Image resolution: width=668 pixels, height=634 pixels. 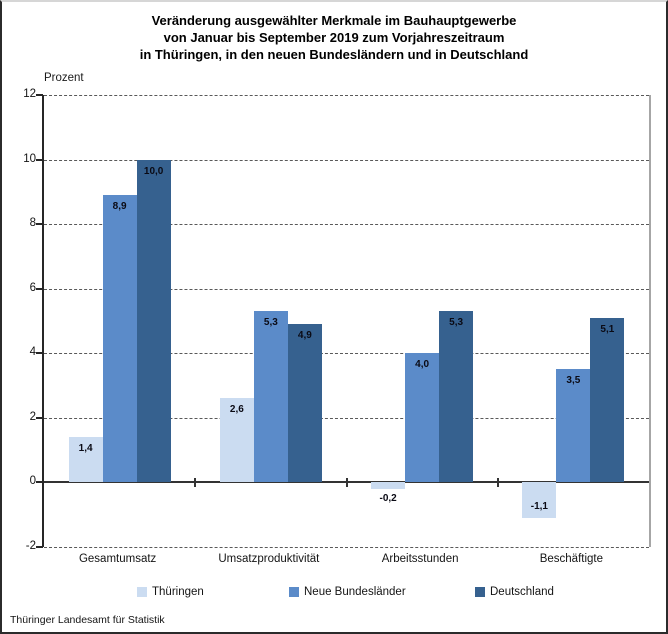 I want to click on y-tick-label: 4, so click(x=32, y=352).